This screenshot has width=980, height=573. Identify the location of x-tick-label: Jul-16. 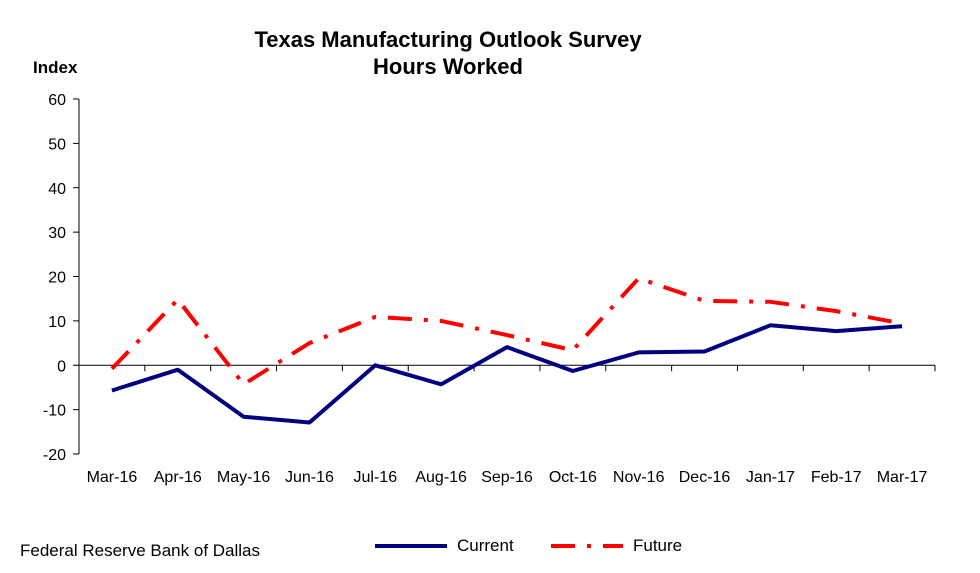
(376, 477).